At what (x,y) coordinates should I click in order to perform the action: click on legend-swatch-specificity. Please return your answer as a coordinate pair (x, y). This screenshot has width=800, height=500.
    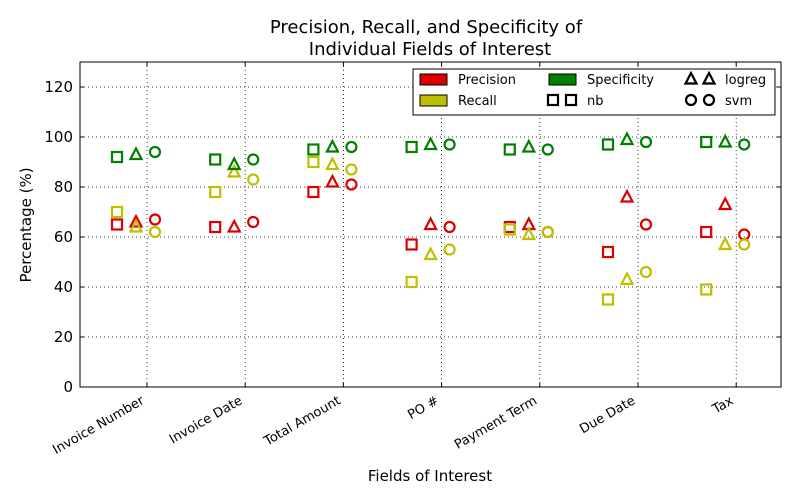
    Looking at the image, I should click on (562, 79).